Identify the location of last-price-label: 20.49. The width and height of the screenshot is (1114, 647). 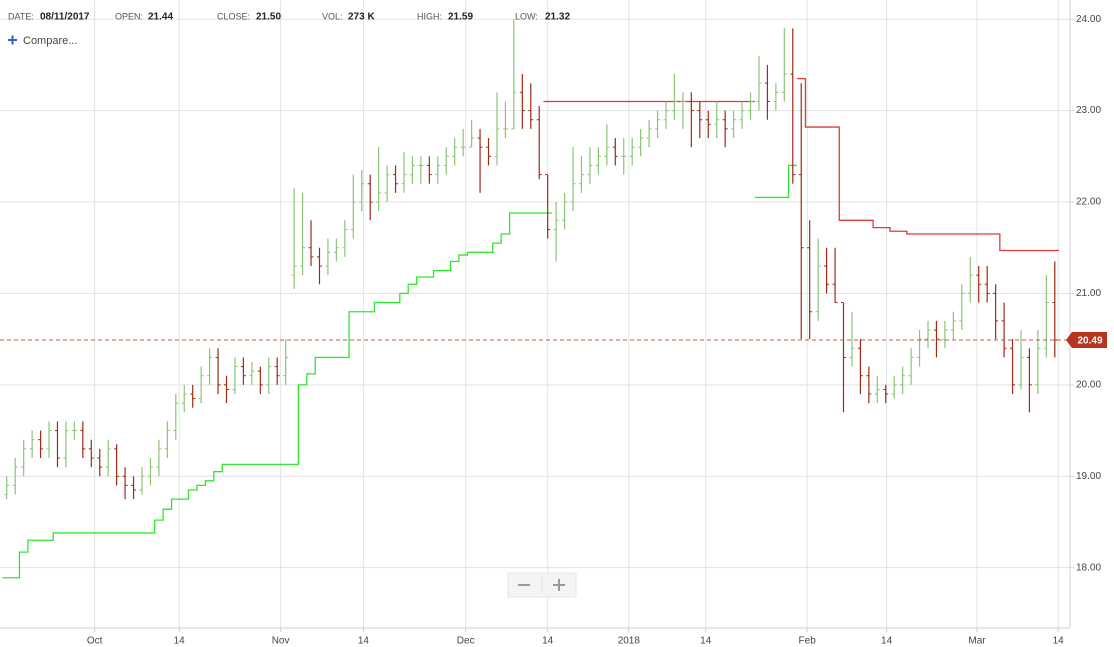
(1089, 341).